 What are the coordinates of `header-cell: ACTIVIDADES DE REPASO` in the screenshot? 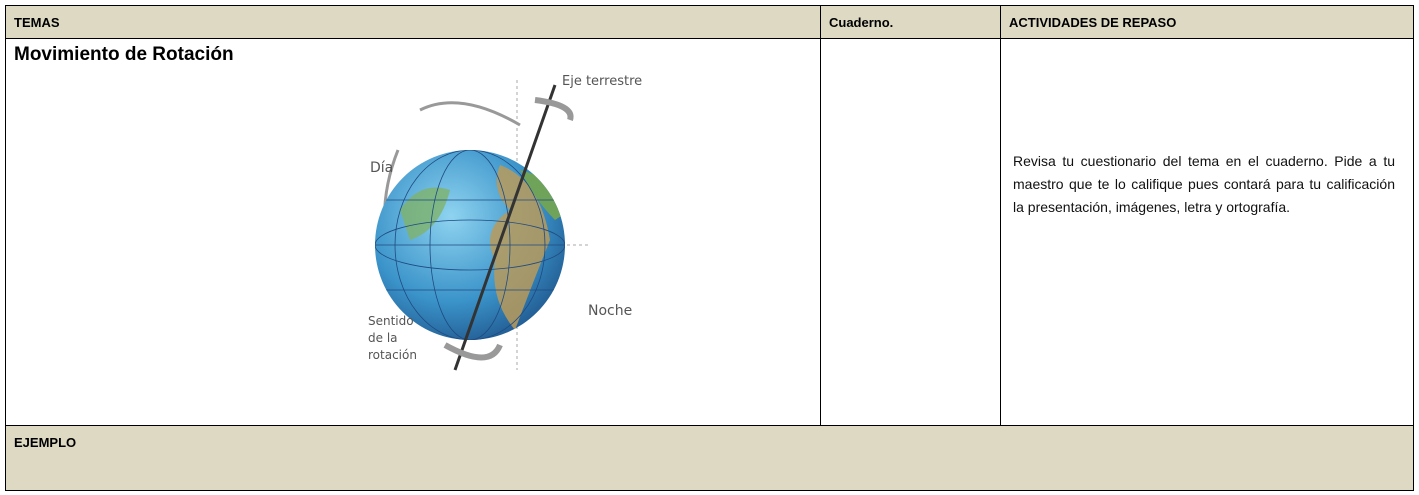 It's located at (1207, 22).